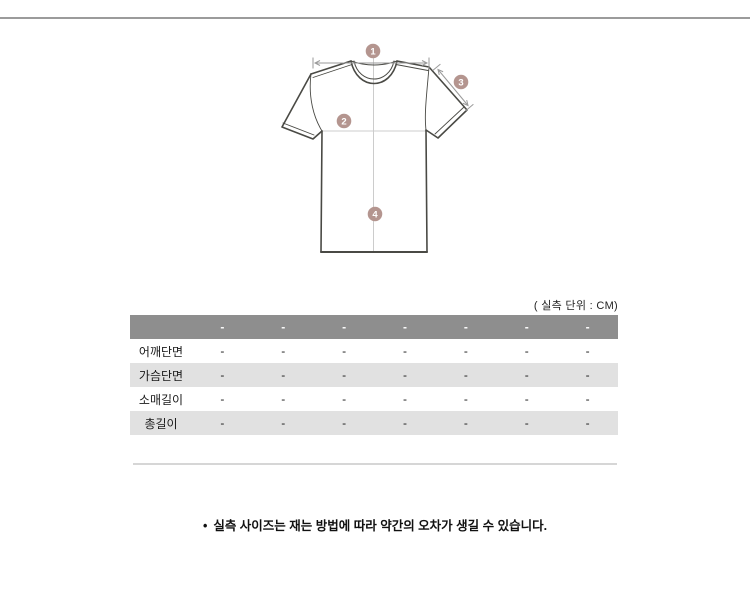 The image size is (750, 600). What do you see at coordinates (374, 327) in the screenshot?
I see `table-header-row: -------` at bounding box center [374, 327].